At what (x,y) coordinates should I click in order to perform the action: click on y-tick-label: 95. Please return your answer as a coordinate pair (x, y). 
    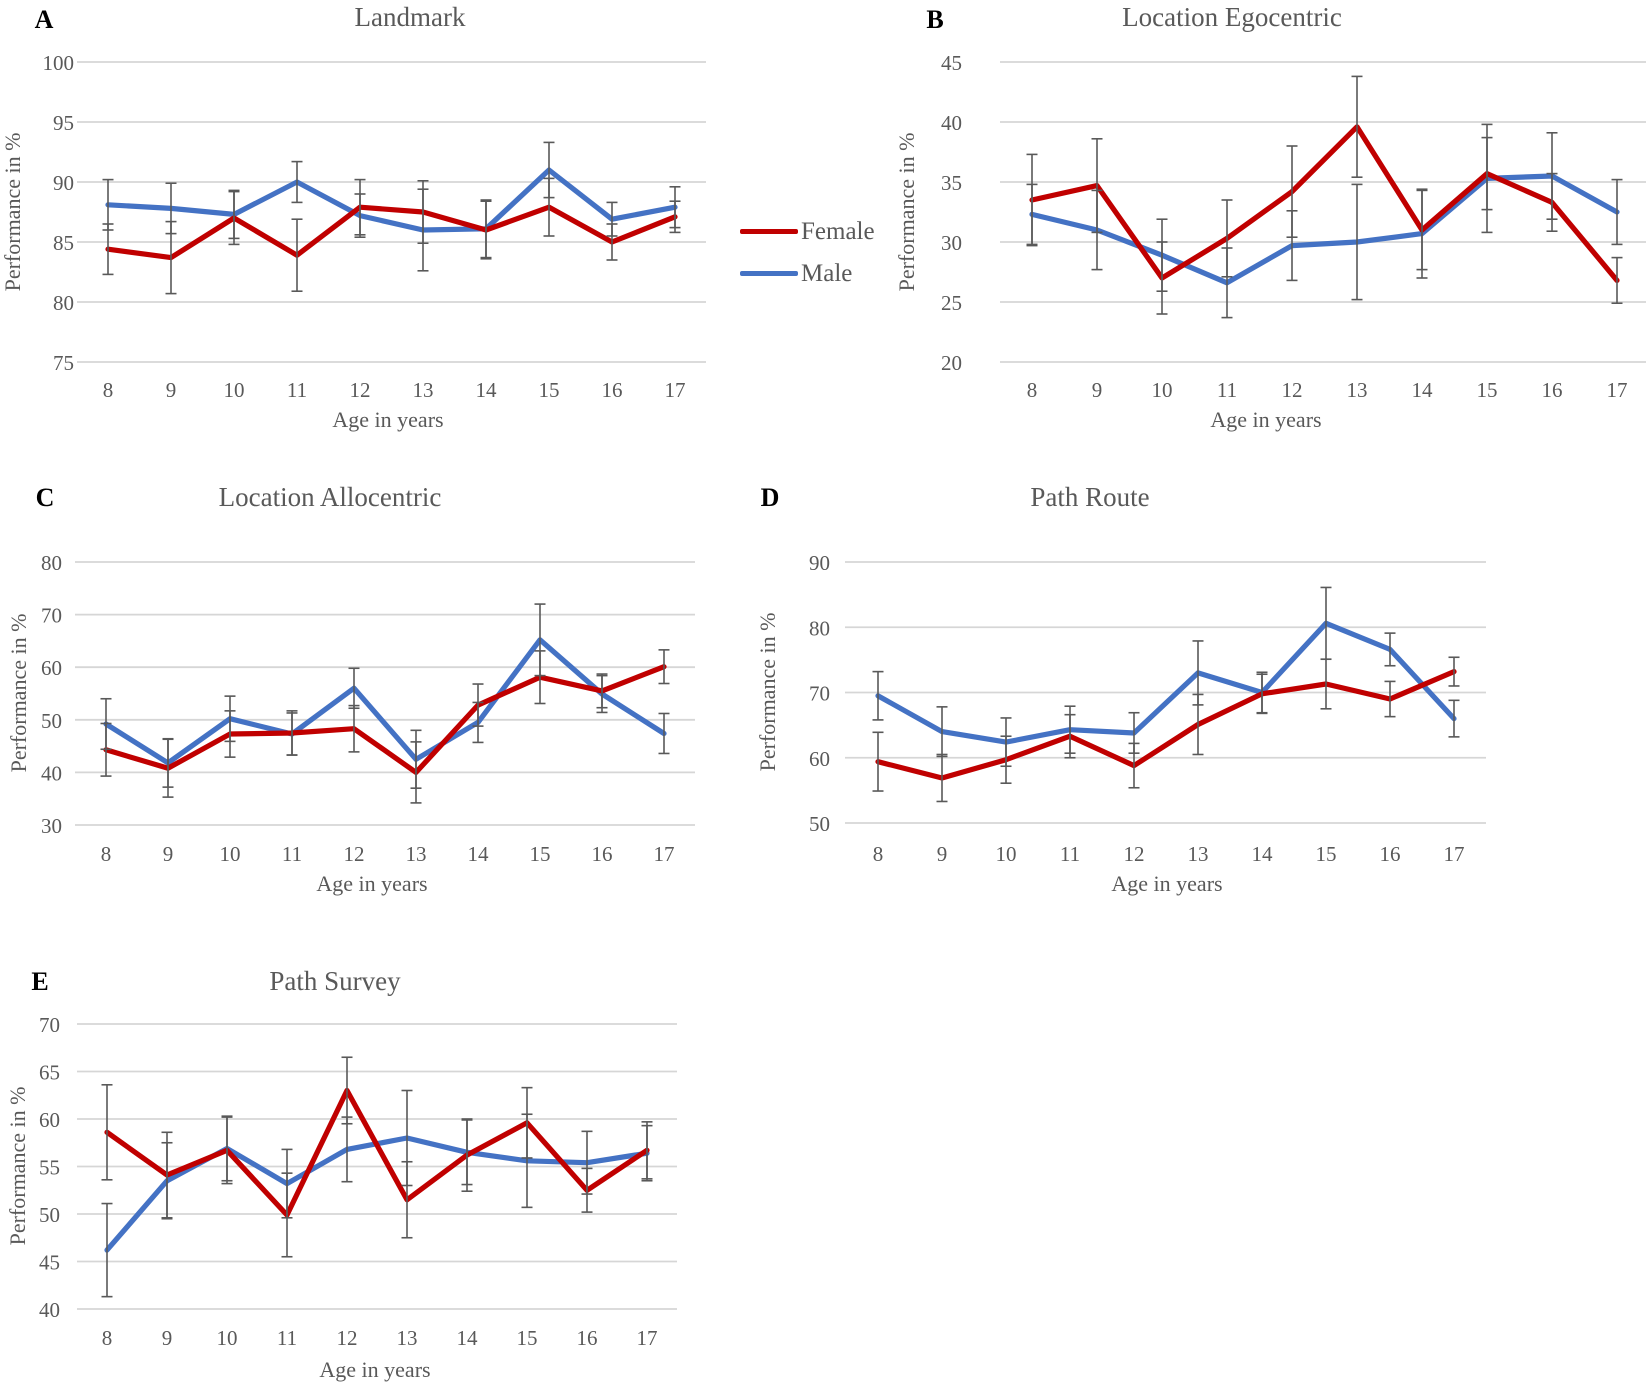
    Looking at the image, I should click on (63, 123).